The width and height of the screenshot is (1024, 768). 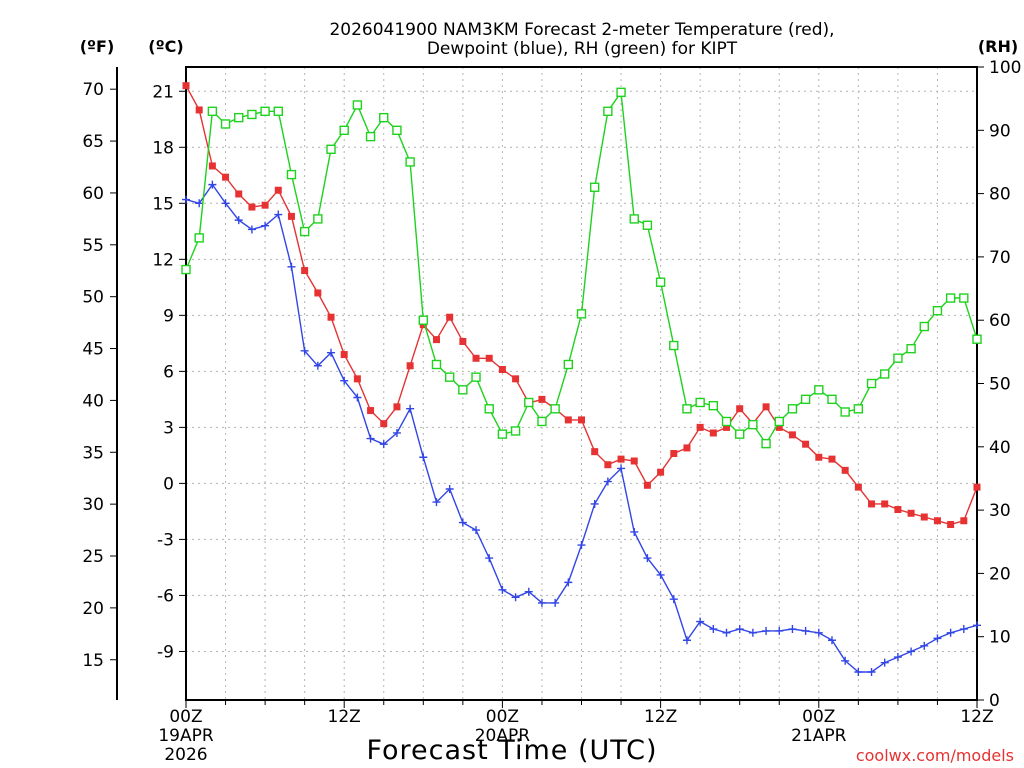 I want to click on rh-tick-label: 90, so click(x=1000, y=131).